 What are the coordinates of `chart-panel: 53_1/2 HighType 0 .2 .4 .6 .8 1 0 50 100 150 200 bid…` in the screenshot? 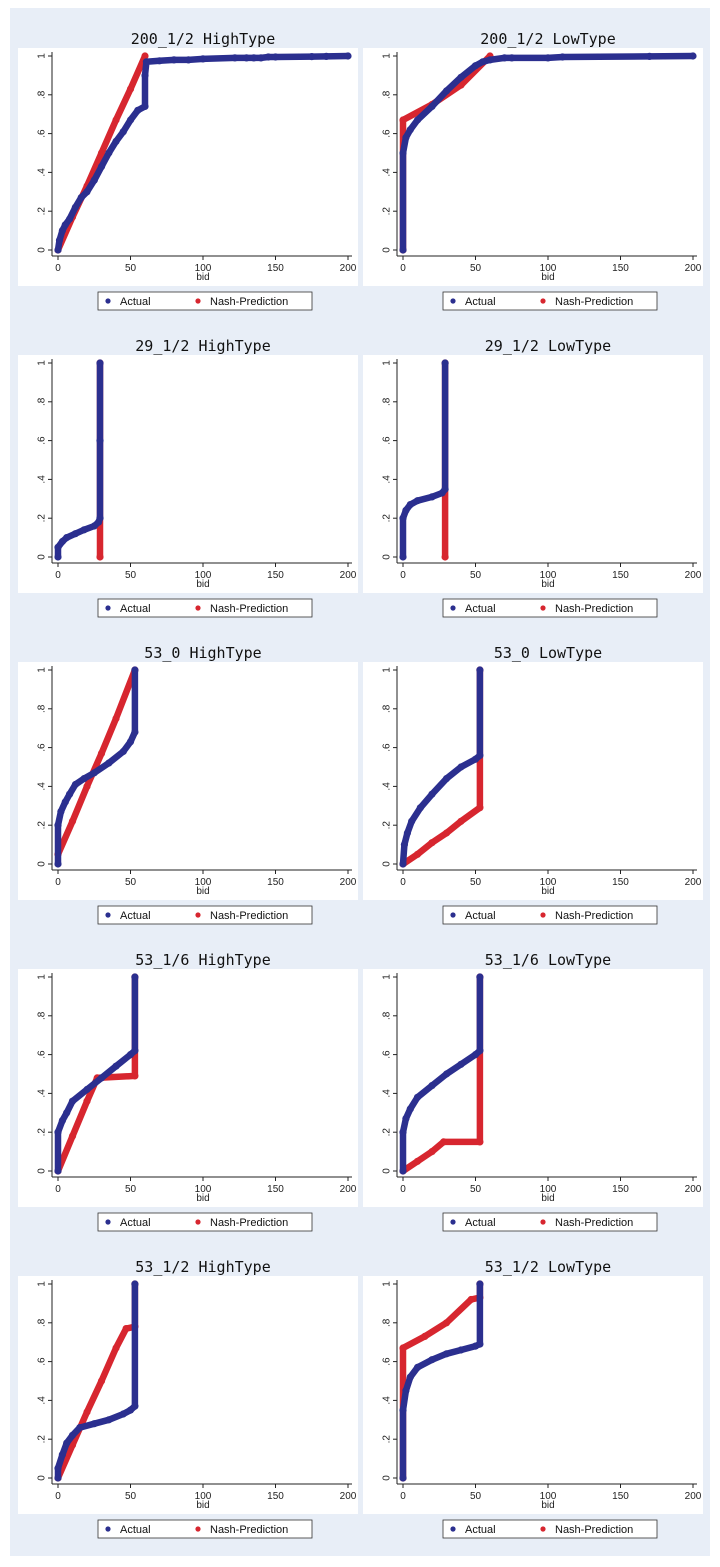 It's located at (188, 1398).